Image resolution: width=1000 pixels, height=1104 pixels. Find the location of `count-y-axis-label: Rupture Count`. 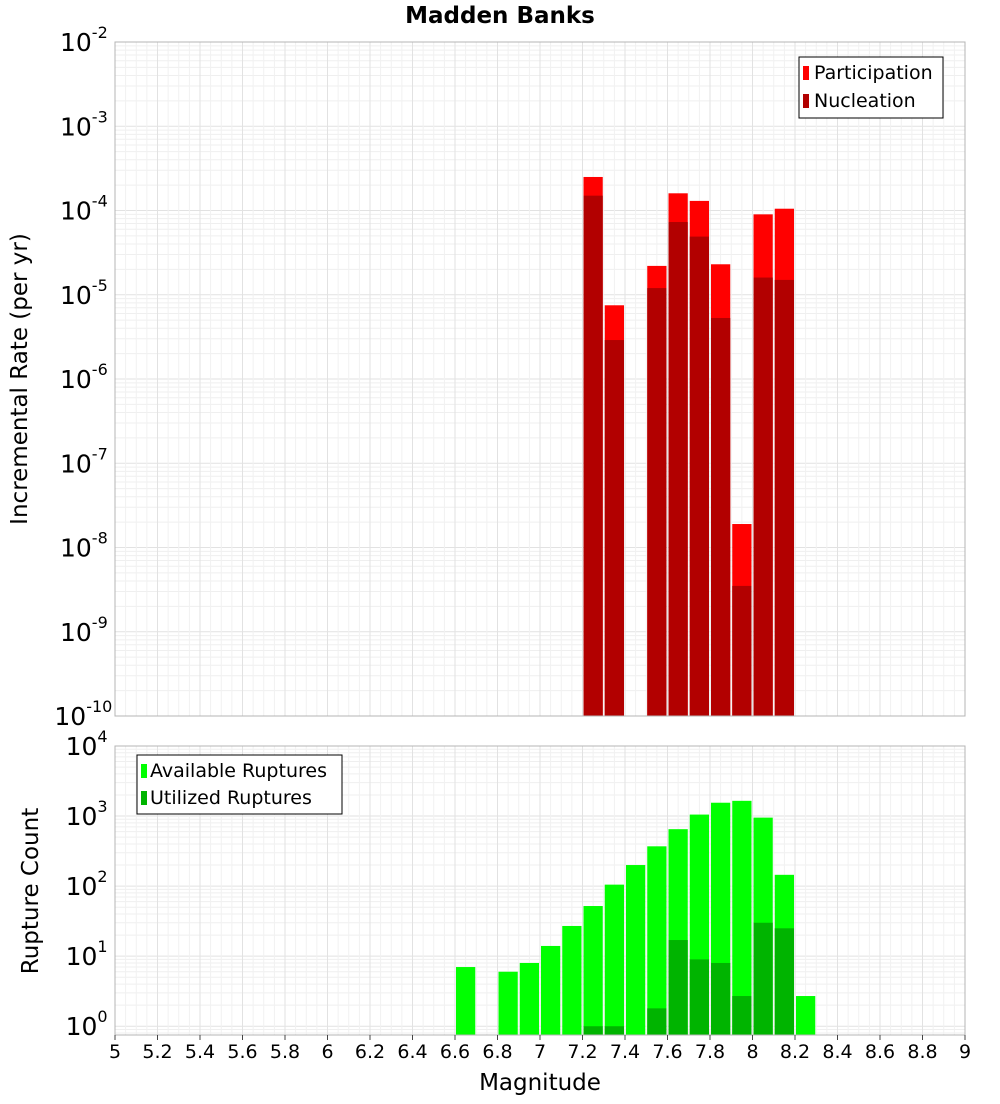

count-y-axis-label: Rupture Count is located at coordinates (31, 891).